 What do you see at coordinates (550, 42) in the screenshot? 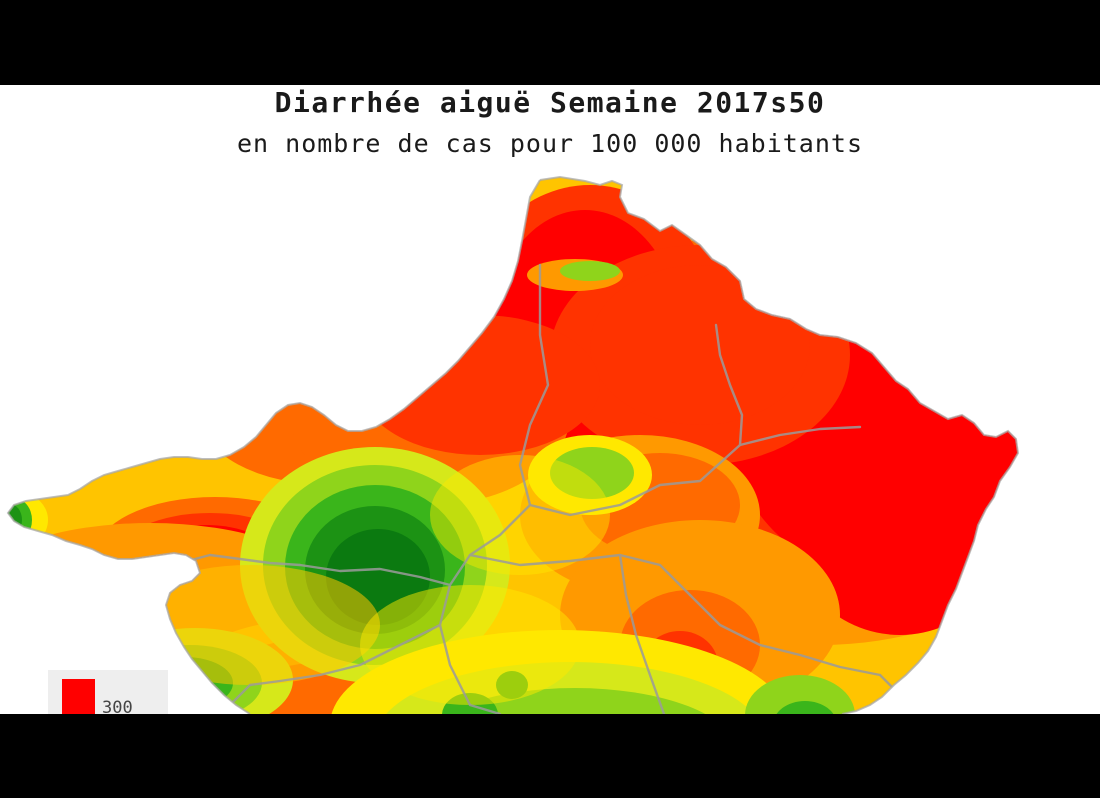
I see `letterbox-top-bar` at bounding box center [550, 42].